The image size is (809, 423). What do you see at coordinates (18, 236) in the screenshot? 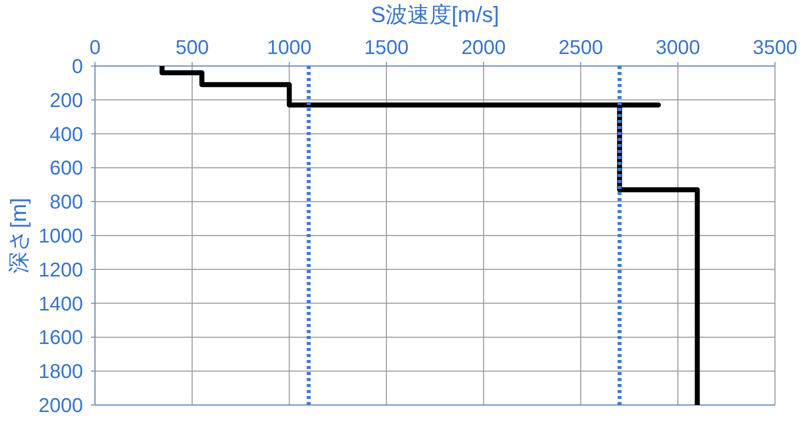
I see `y-axis-title: 深さ[m]` at bounding box center [18, 236].